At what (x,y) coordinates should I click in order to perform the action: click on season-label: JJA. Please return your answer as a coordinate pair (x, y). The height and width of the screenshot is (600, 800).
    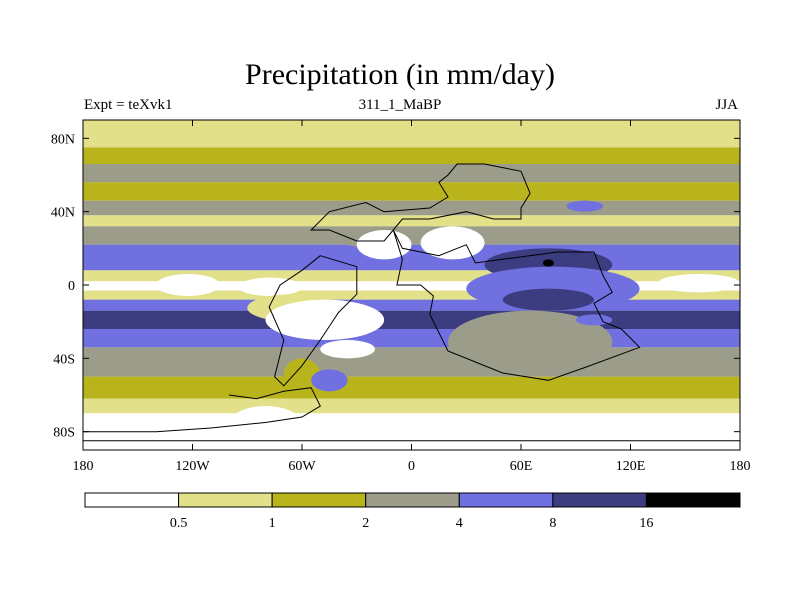
    Looking at the image, I should click on (726, 105).